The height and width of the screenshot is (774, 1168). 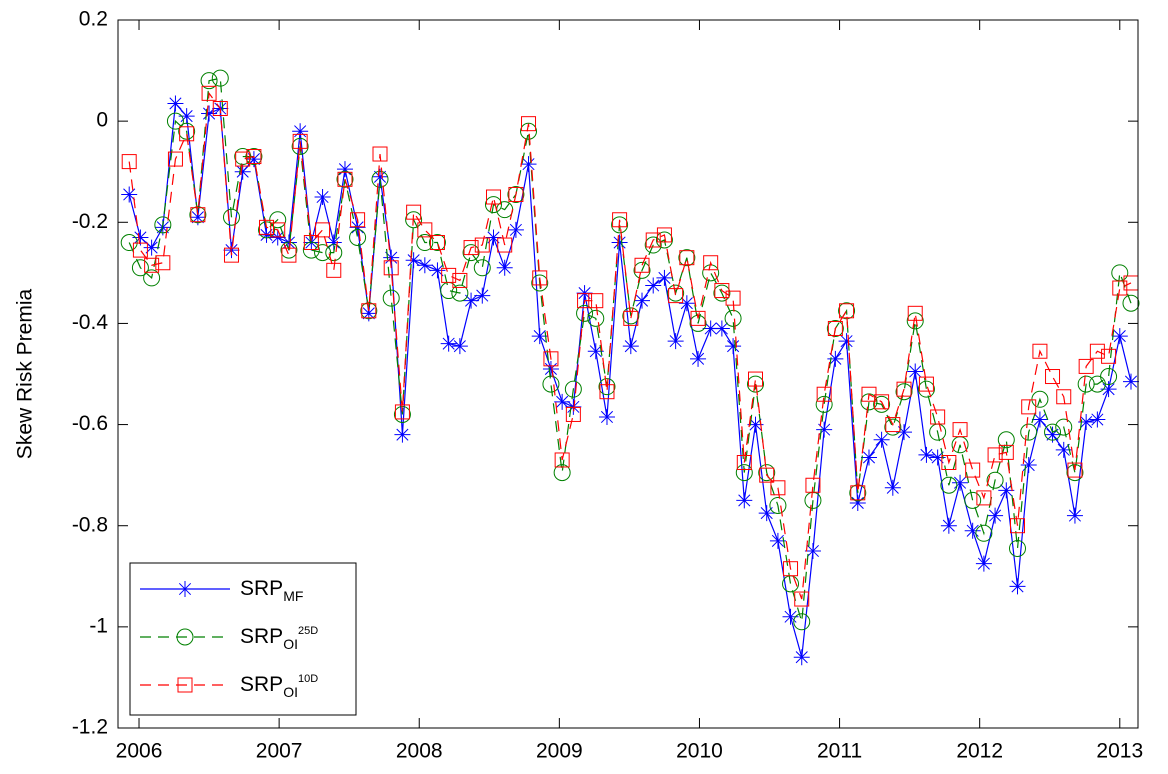 What do you see at coordinates (699, 751) in the screenshot?
I see `x-tick-label: 2010` at bounding box center [699, 751].